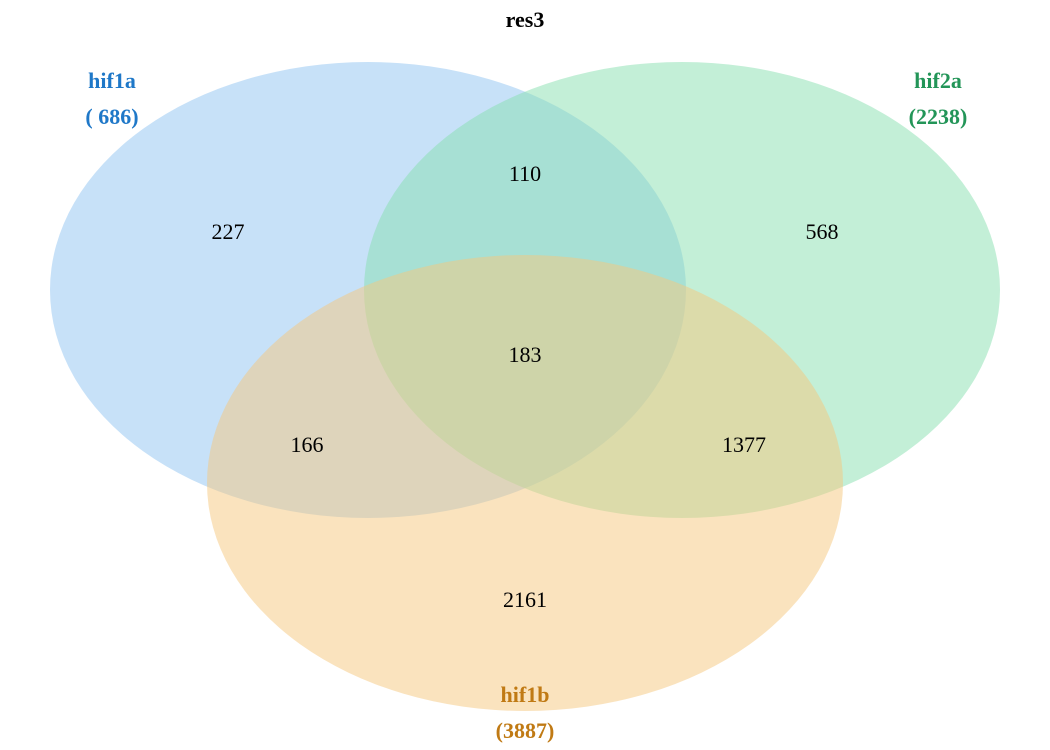 The width and height of the screenshot is (1050, 750). I want to click on diagram-title: res3, so click(525, 19).